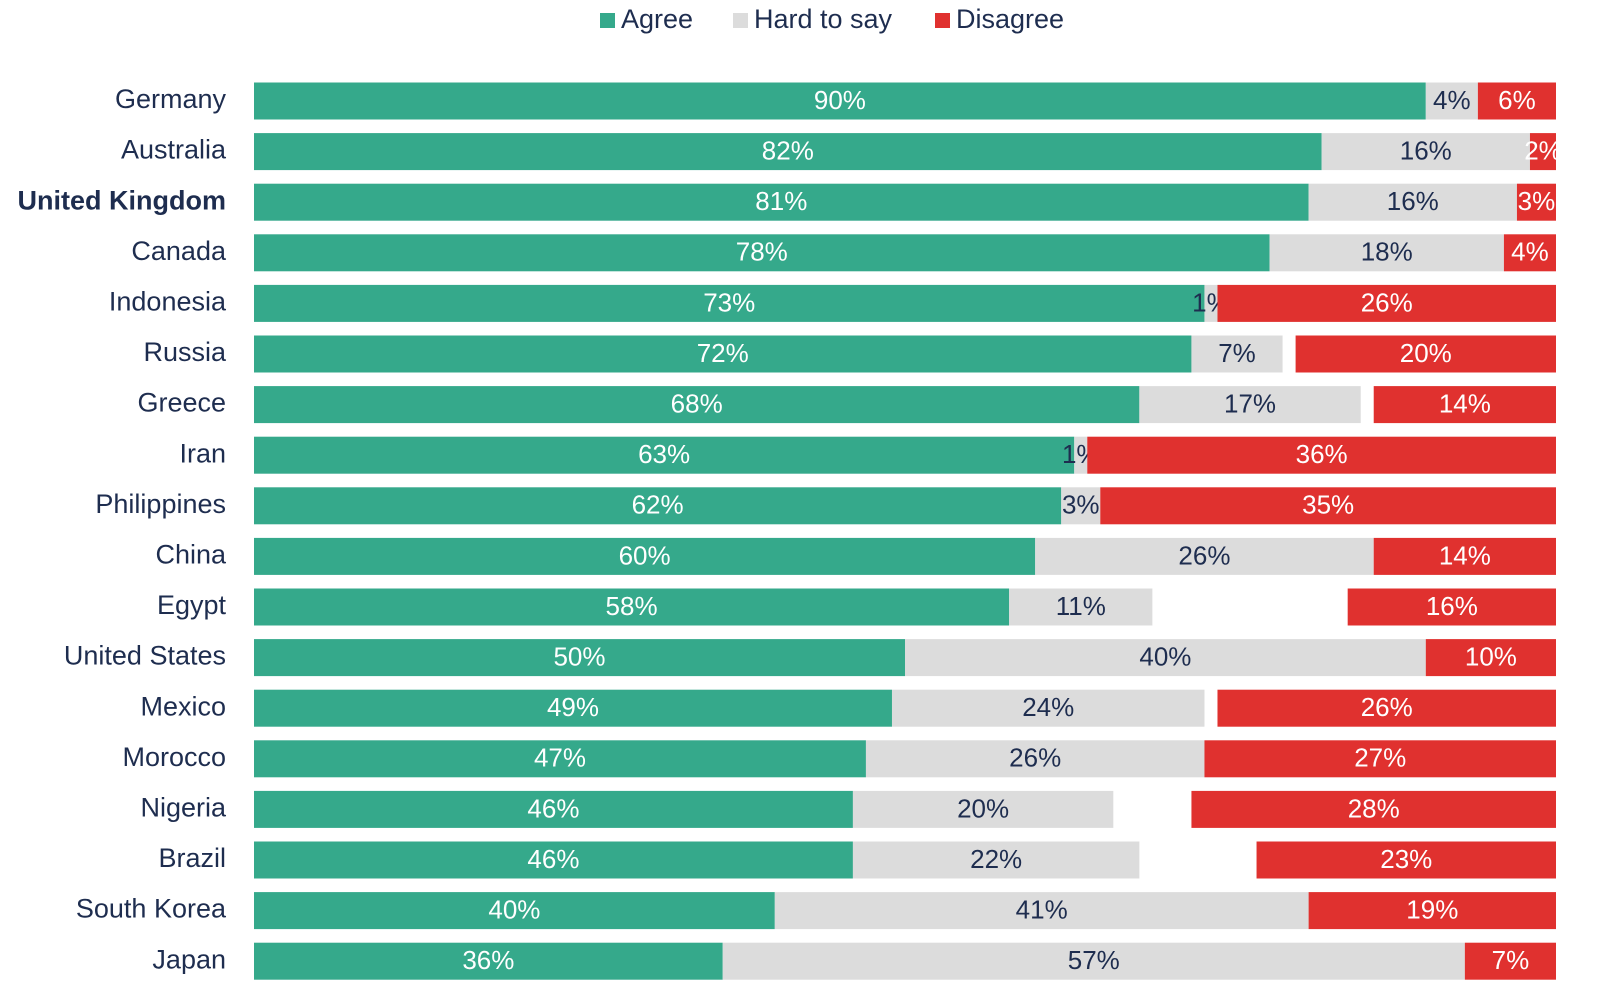 Image resolution: width=1607 pixels, height=1001 pixels. I want to click on value-label: 27%, so click(1380, 758).